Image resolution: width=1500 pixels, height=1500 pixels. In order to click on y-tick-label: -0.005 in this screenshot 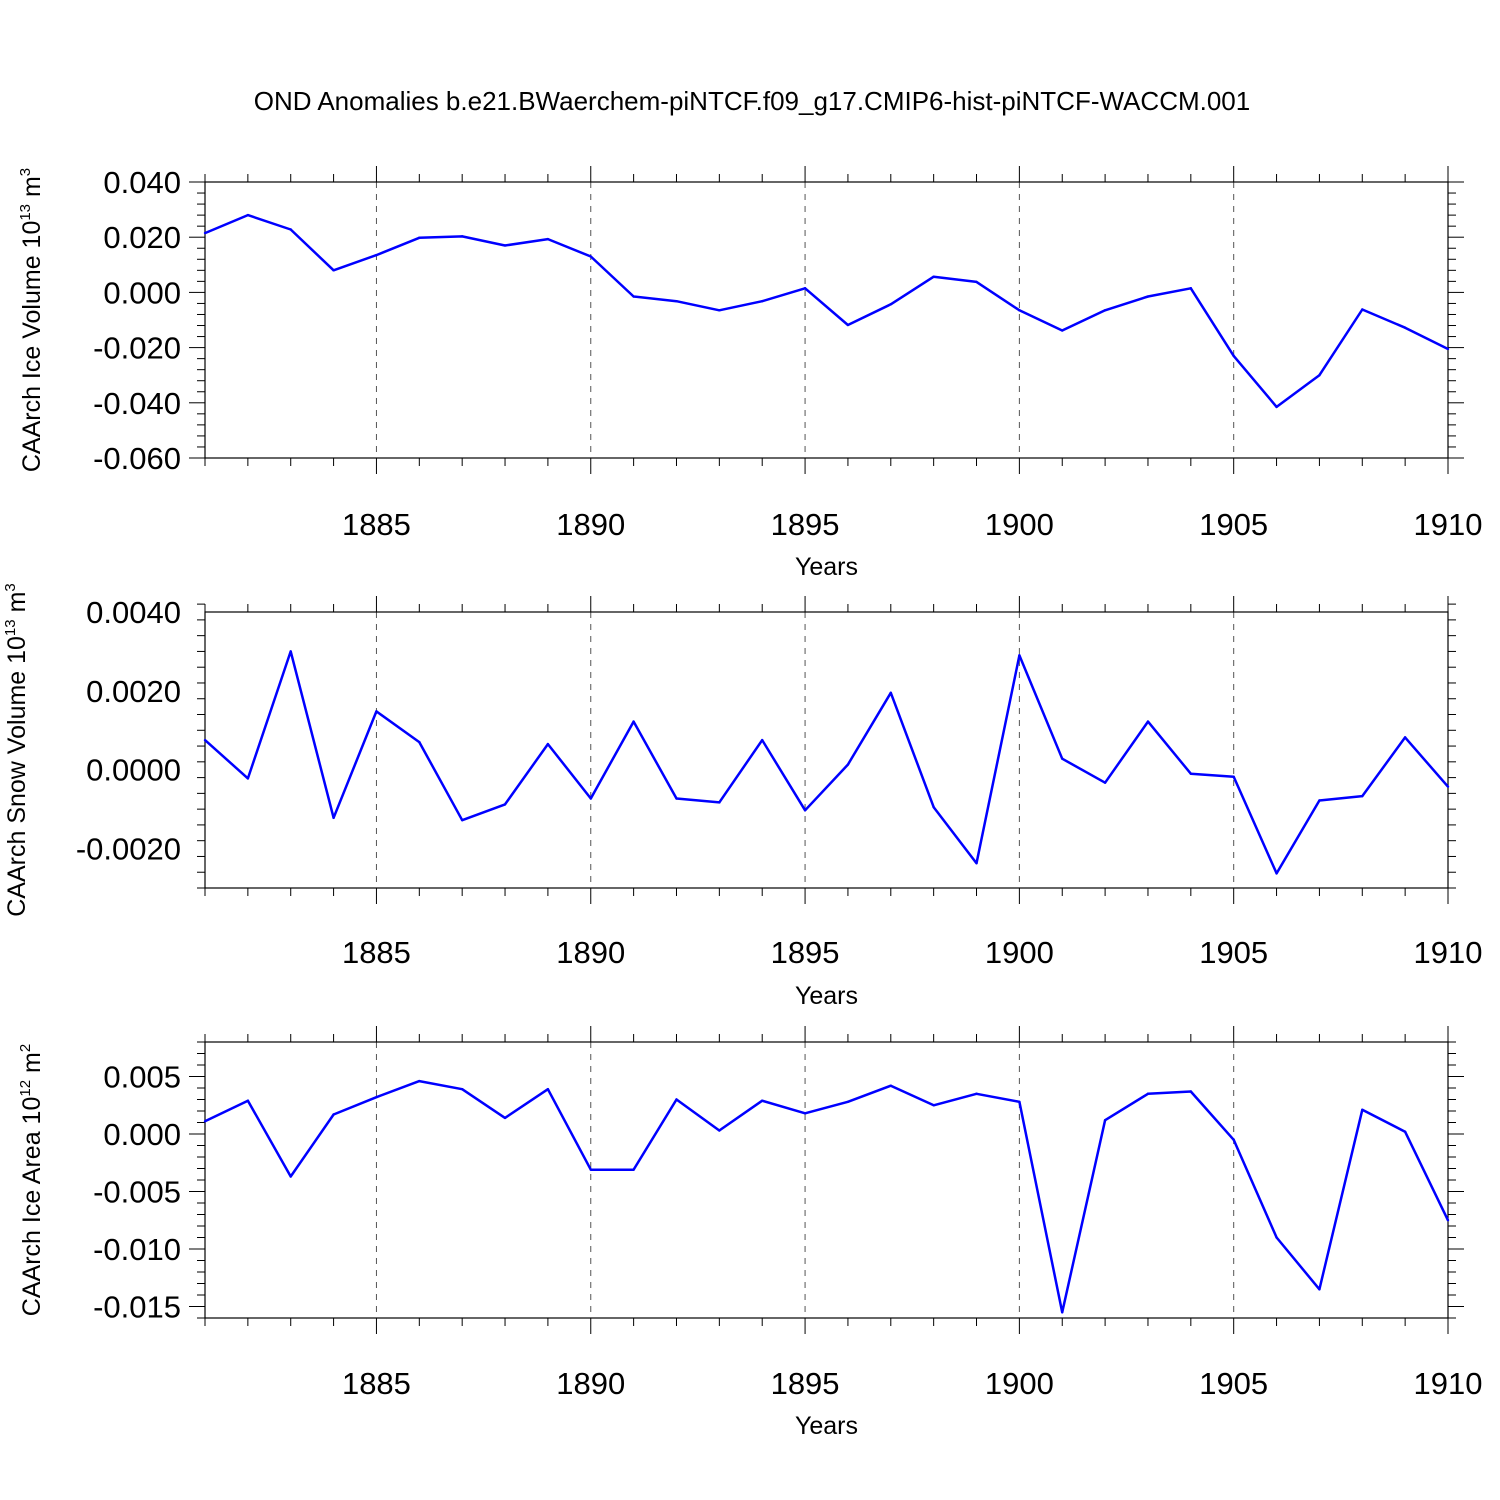, I will do `click(137, 1192)`.